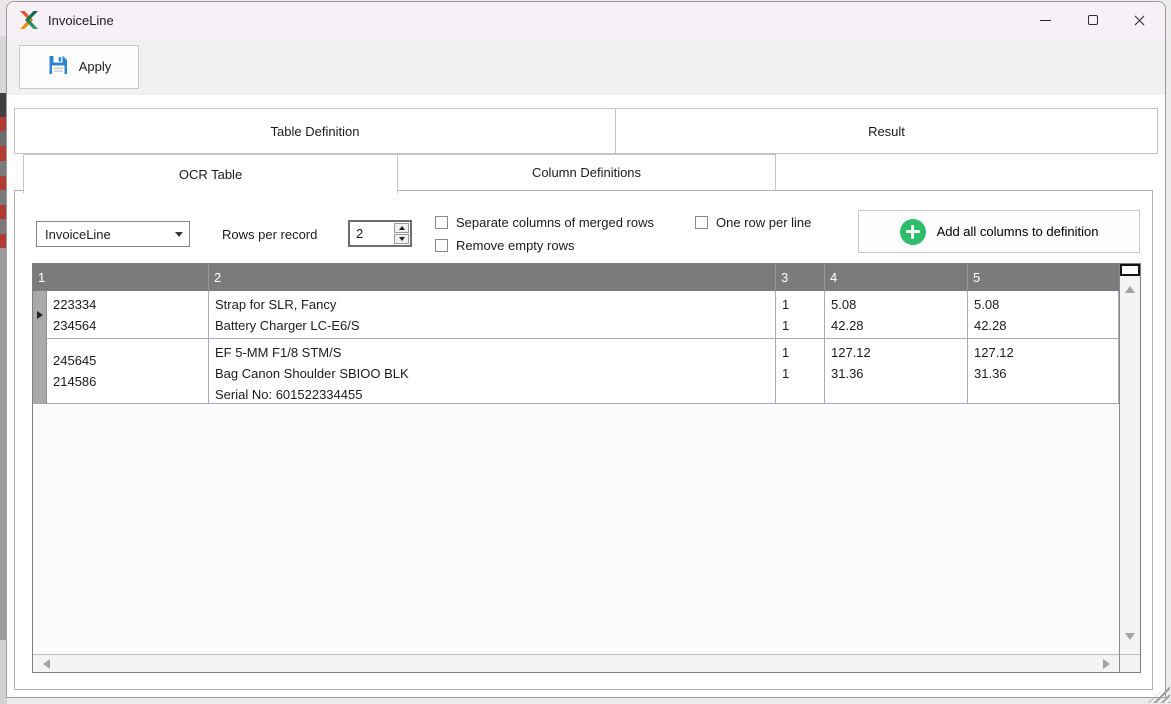  Describe the element at coordinates (515, 245) in the screenshot. I see `checkbox-label: Remove empty rows` at that location.